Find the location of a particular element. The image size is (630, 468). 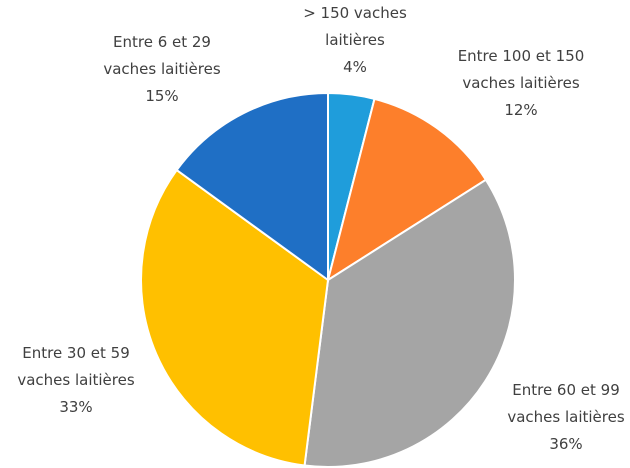

slice-label: Entre 60 et 99 vaches laitières 36% is located at coordinates (563, 417).